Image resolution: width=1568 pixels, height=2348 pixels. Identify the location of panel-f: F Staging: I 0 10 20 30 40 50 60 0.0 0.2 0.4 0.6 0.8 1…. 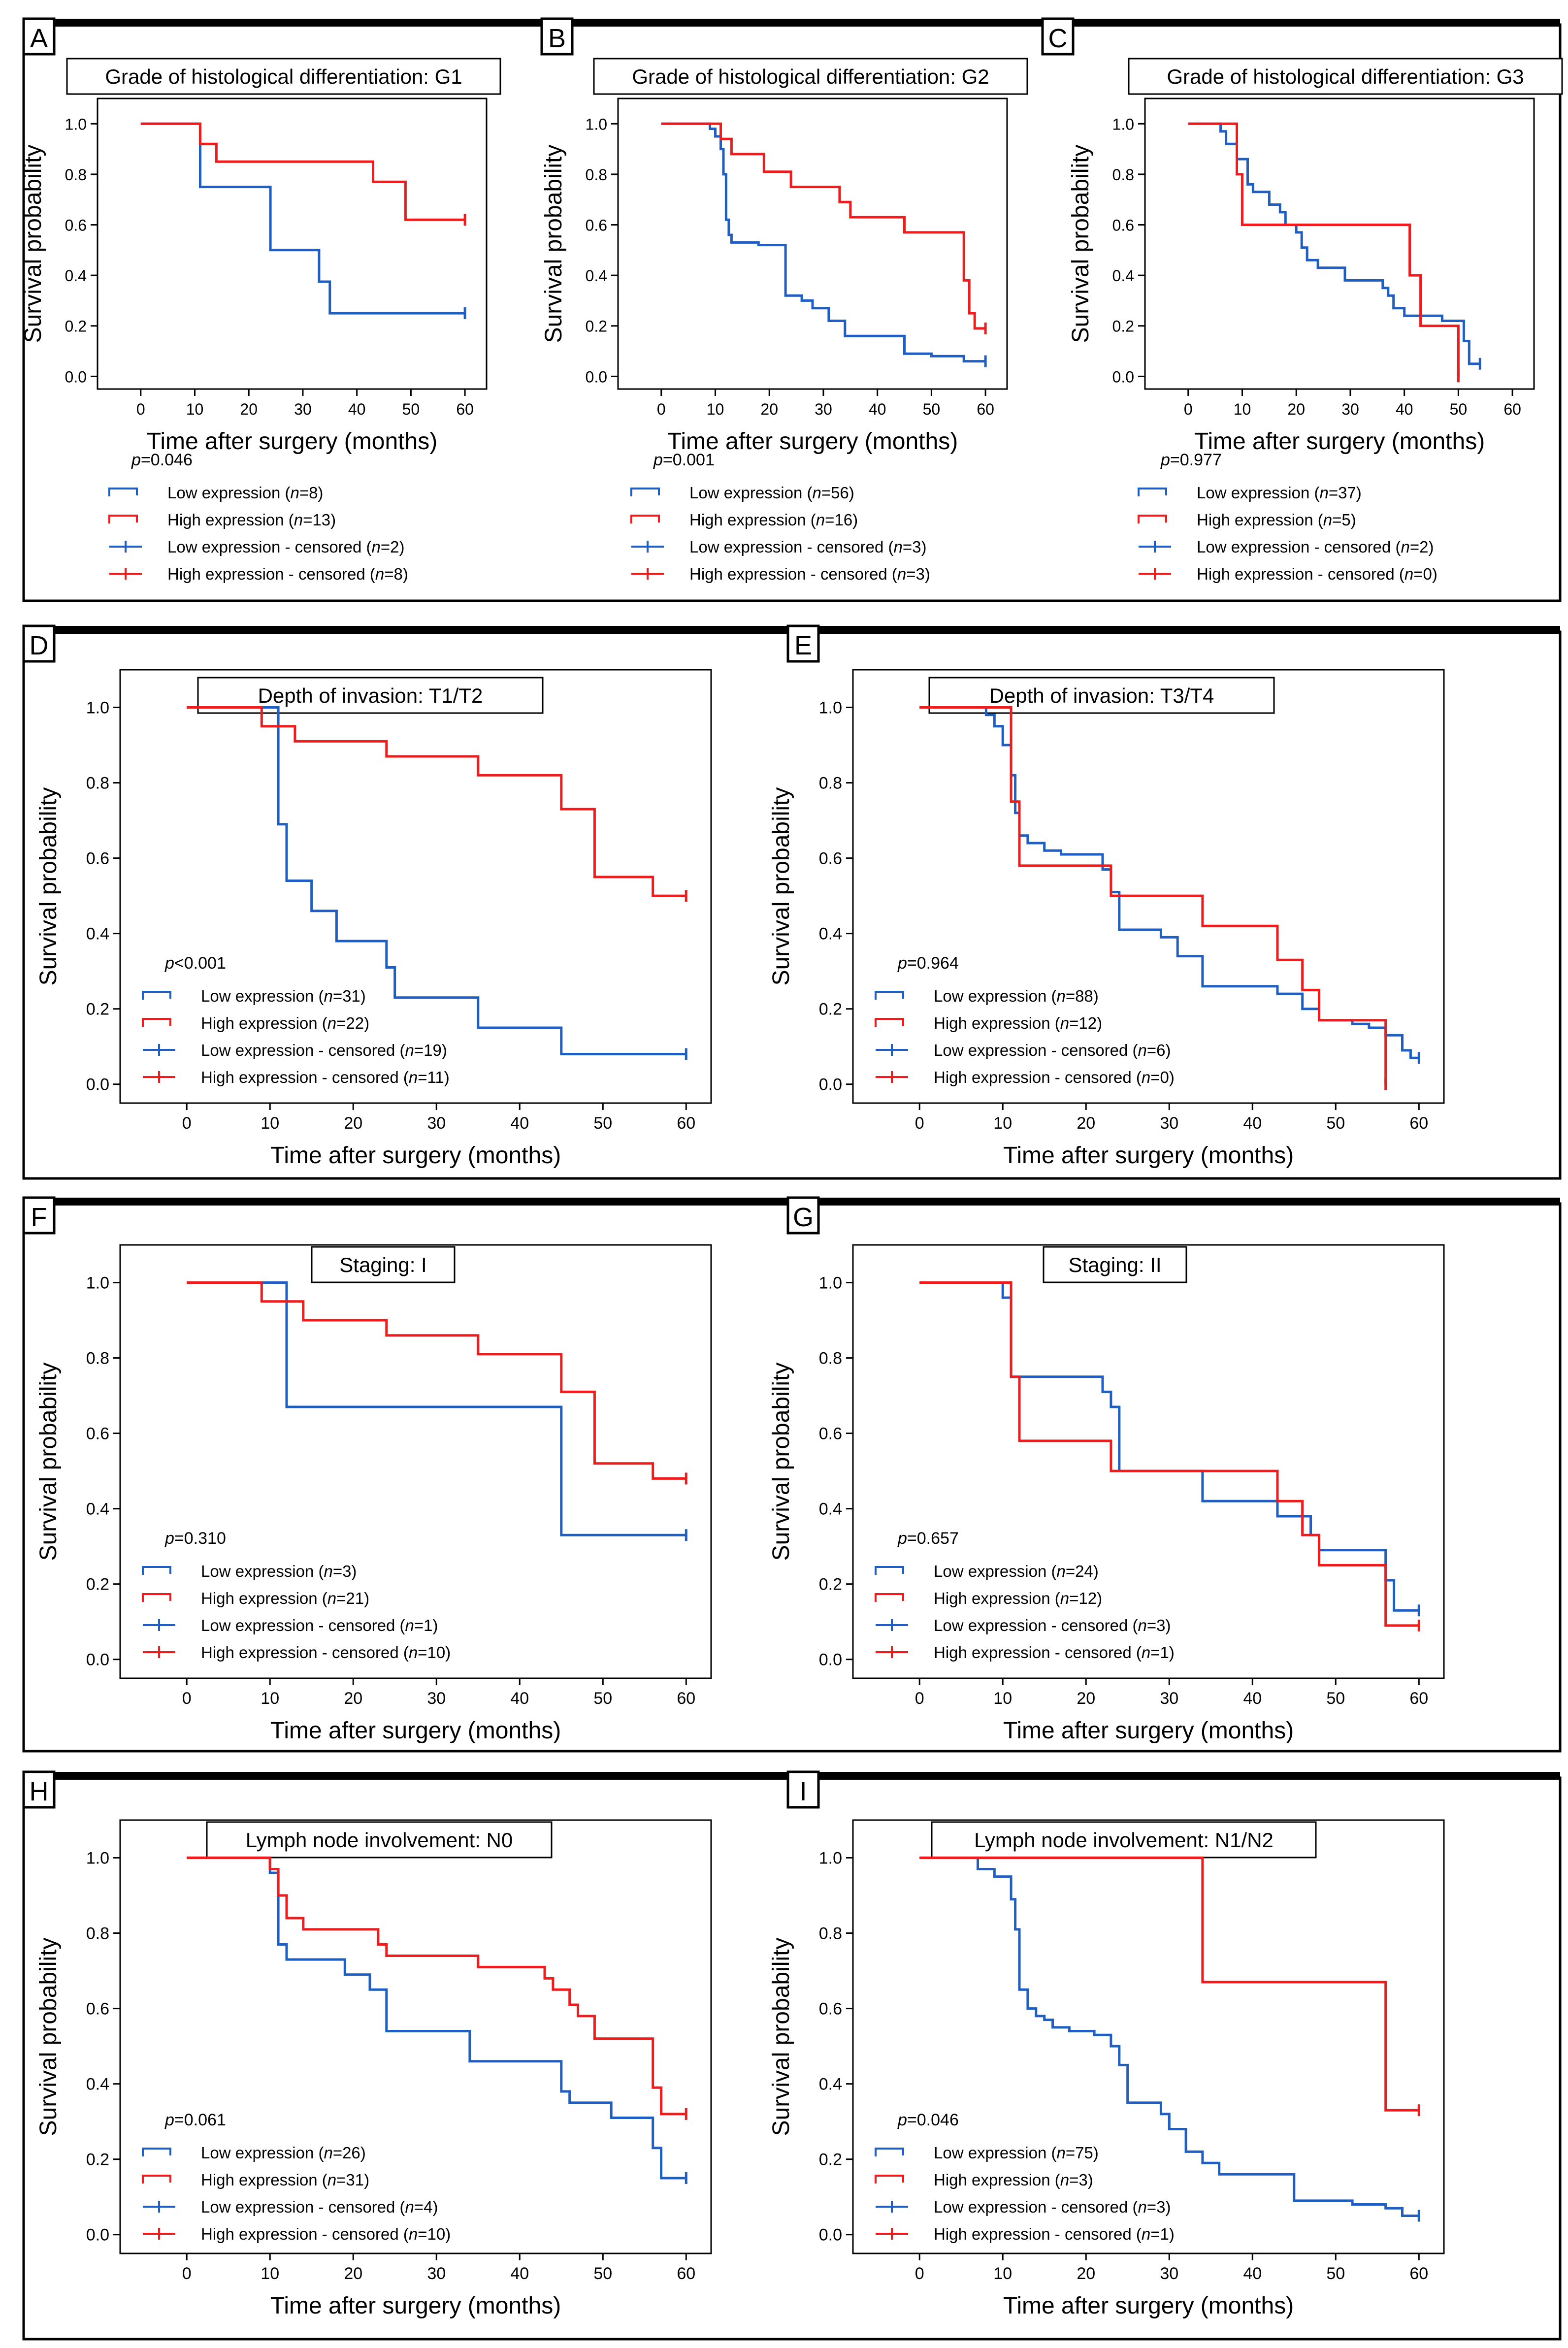
(367, 1470).